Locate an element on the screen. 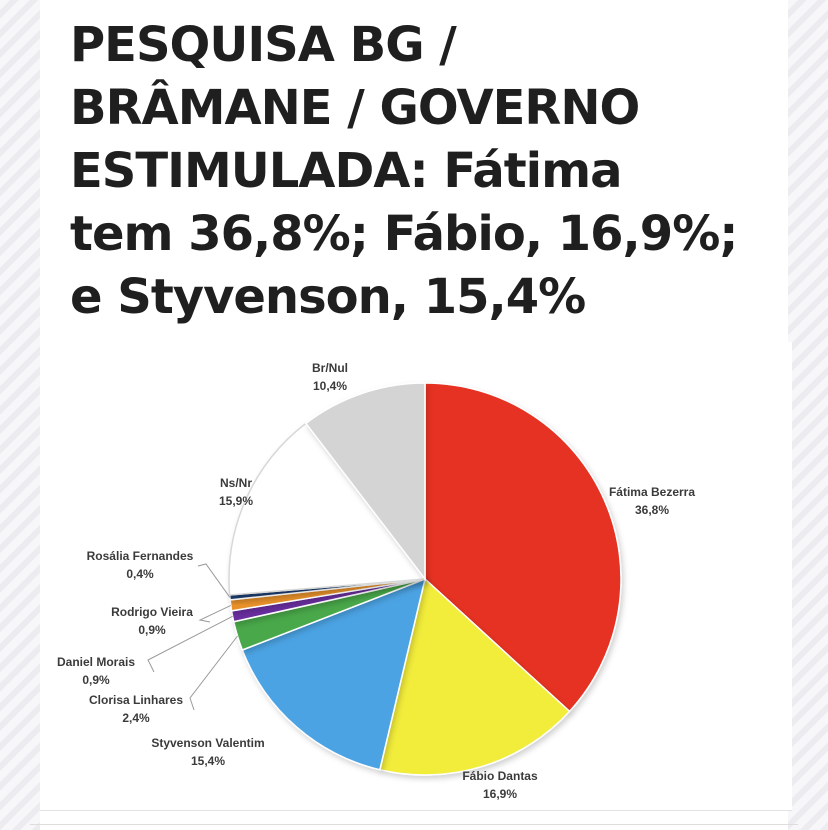 The width and height of the screenshot is (828, 830). headline-line-3-caps: ESTIMULADA is located at coordinates (240, 171).